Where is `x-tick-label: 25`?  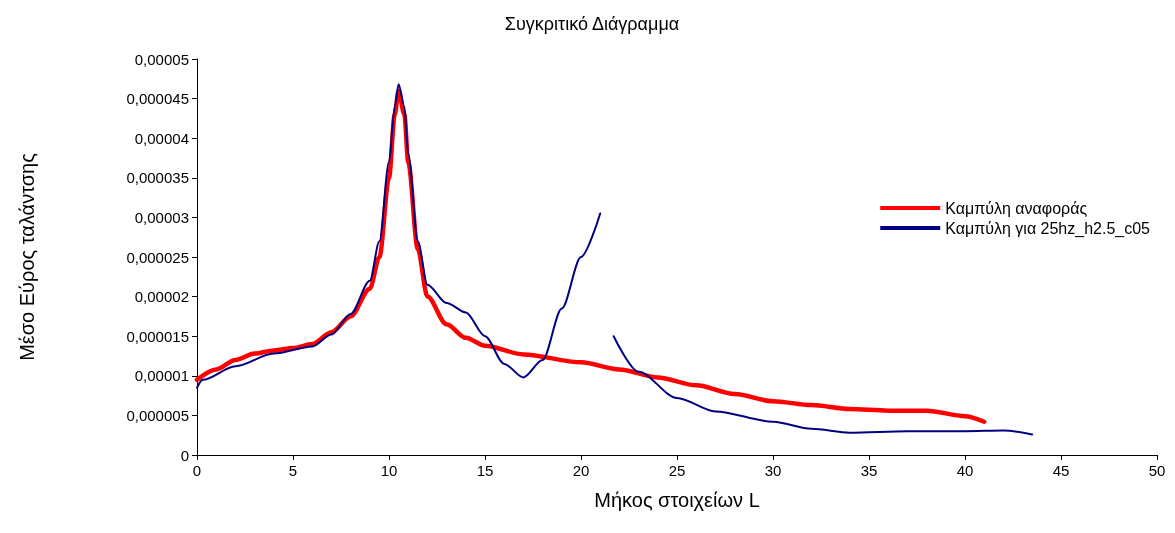
x-tick-label: 25 is located at coordinates (677, 470).